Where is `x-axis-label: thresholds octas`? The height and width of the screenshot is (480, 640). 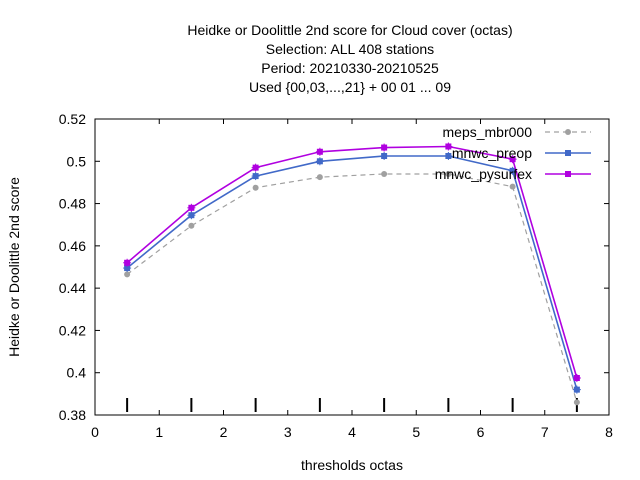
x-axis-label: thresholds octas is located at coordinates (352, 465).